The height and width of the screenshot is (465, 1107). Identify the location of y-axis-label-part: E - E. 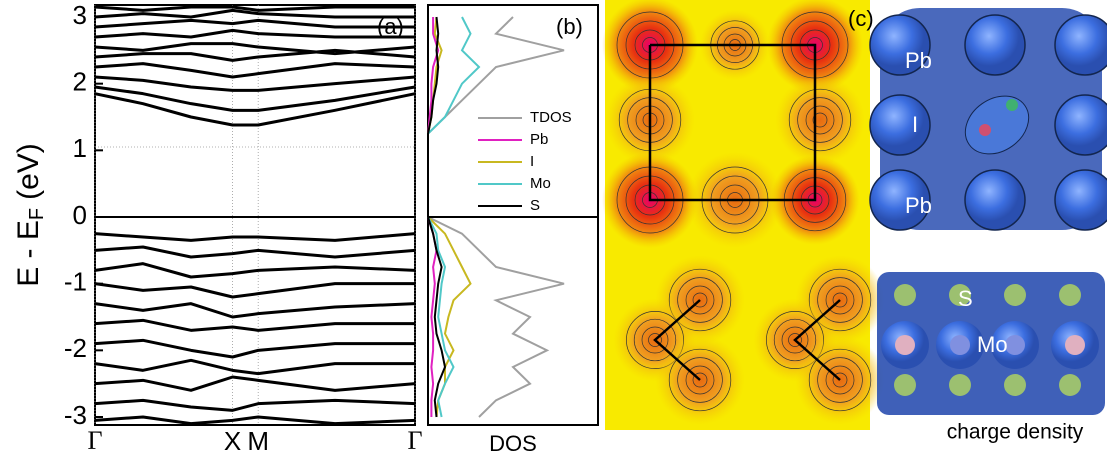
(28, 253).